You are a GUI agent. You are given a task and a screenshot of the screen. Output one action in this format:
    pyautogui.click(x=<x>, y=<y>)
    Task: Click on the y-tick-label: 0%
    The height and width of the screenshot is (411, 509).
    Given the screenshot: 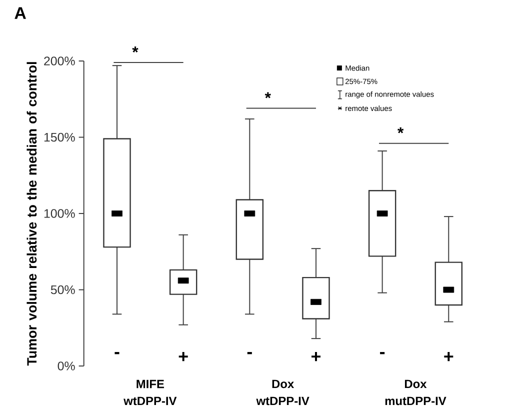 What is the action you would take?
    pyautogui.click(x=66, y=366)
    